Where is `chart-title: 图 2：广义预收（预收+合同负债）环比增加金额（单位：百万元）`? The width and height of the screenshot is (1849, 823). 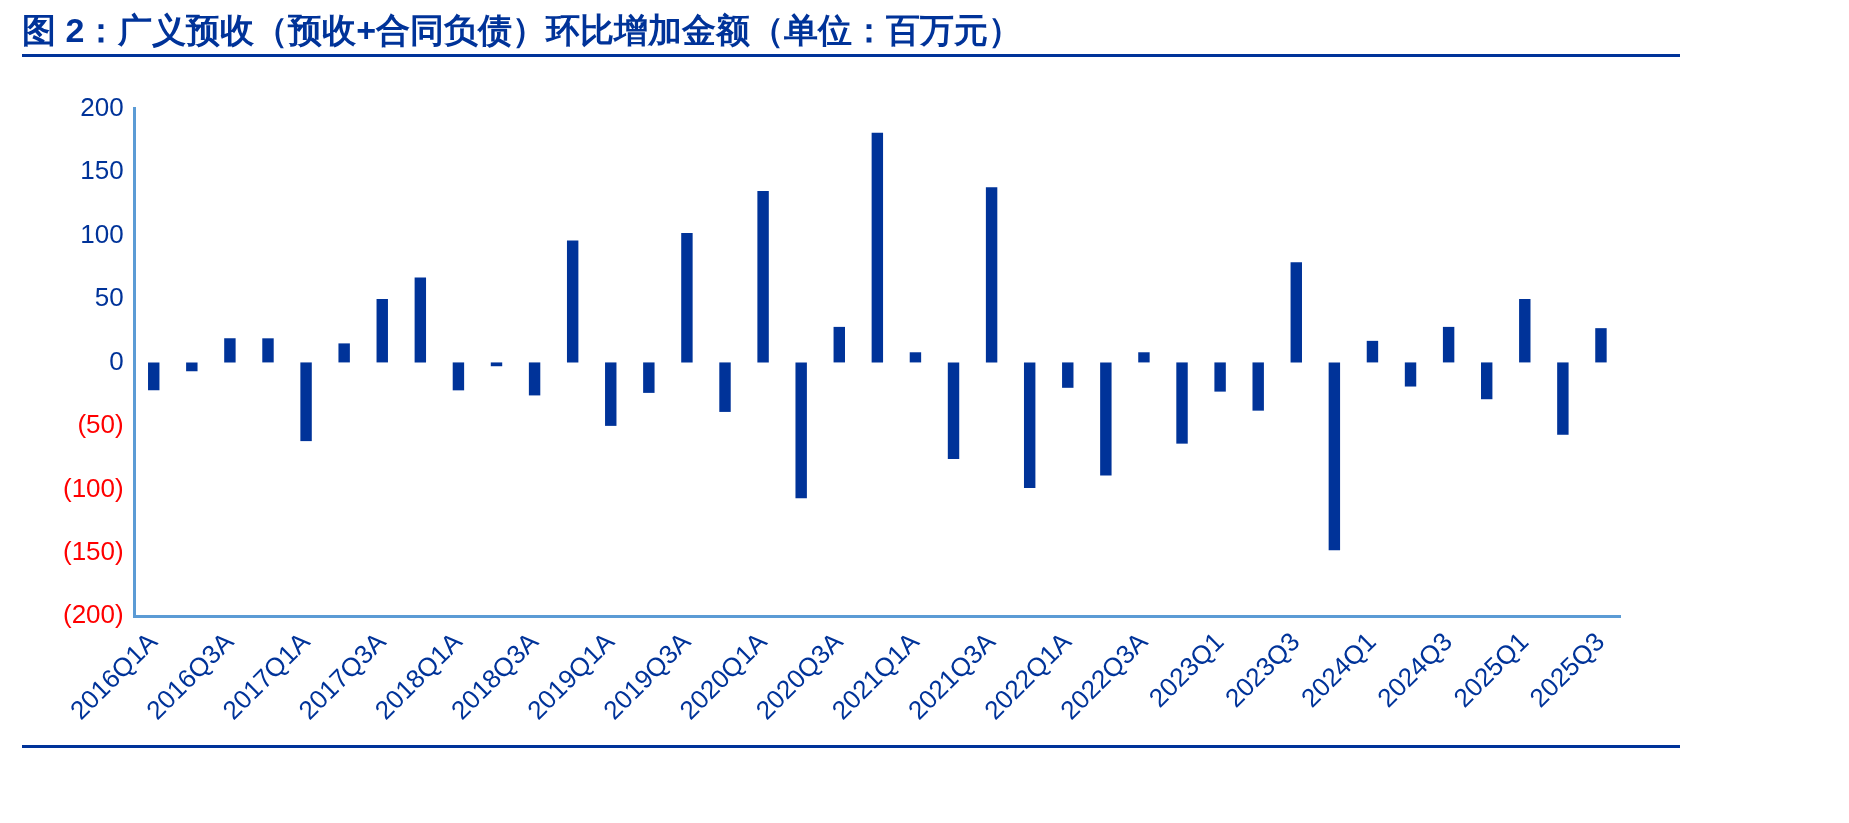
chart-title: 图 2：广义预收（预收+合同负债）环比增加金额（单位：百万元） is located at coordinates (522, 30).